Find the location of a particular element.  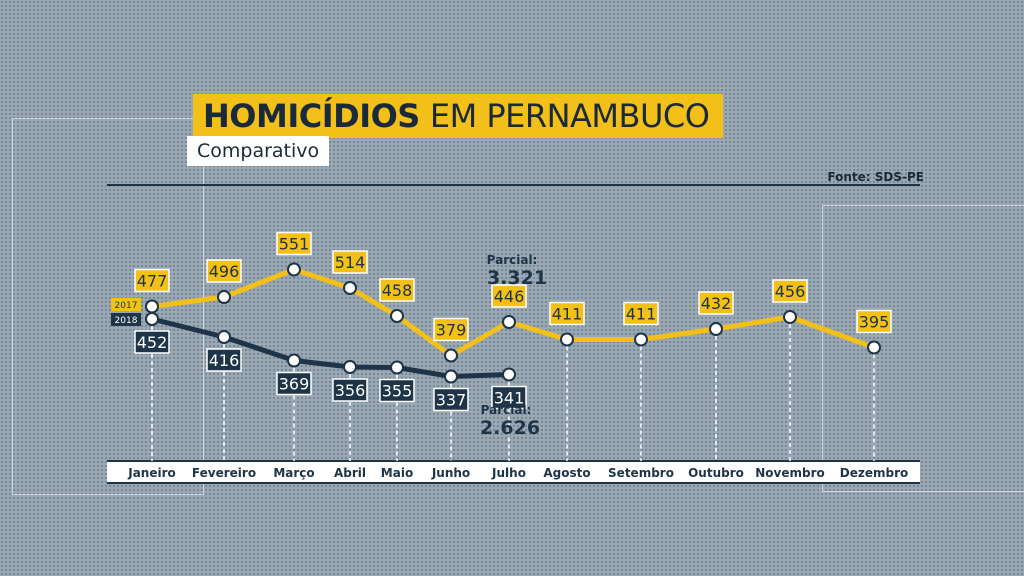

x-tick-label: Fevereiro is located at coordinates (224, 473).